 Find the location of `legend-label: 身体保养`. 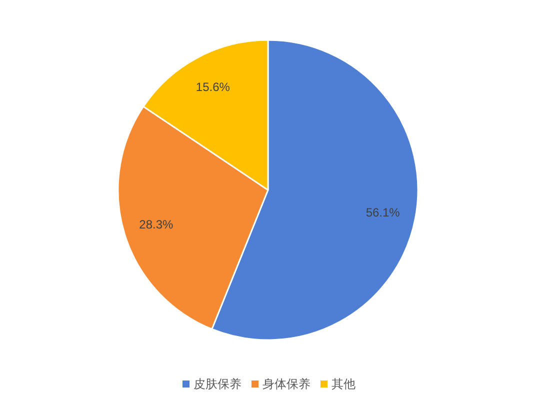

legend-label: 身体保养 is located at coordinates (286, 384).